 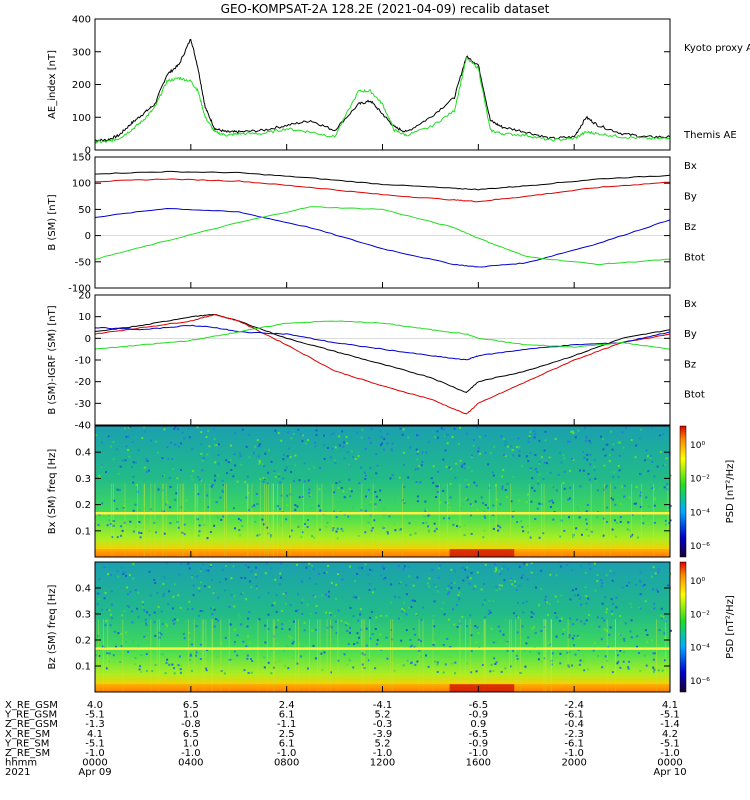 What do you see at coordinates (83, 641) in the screenshot?
I see `ytick-label: 0.2` at bounding box center [83, 641].